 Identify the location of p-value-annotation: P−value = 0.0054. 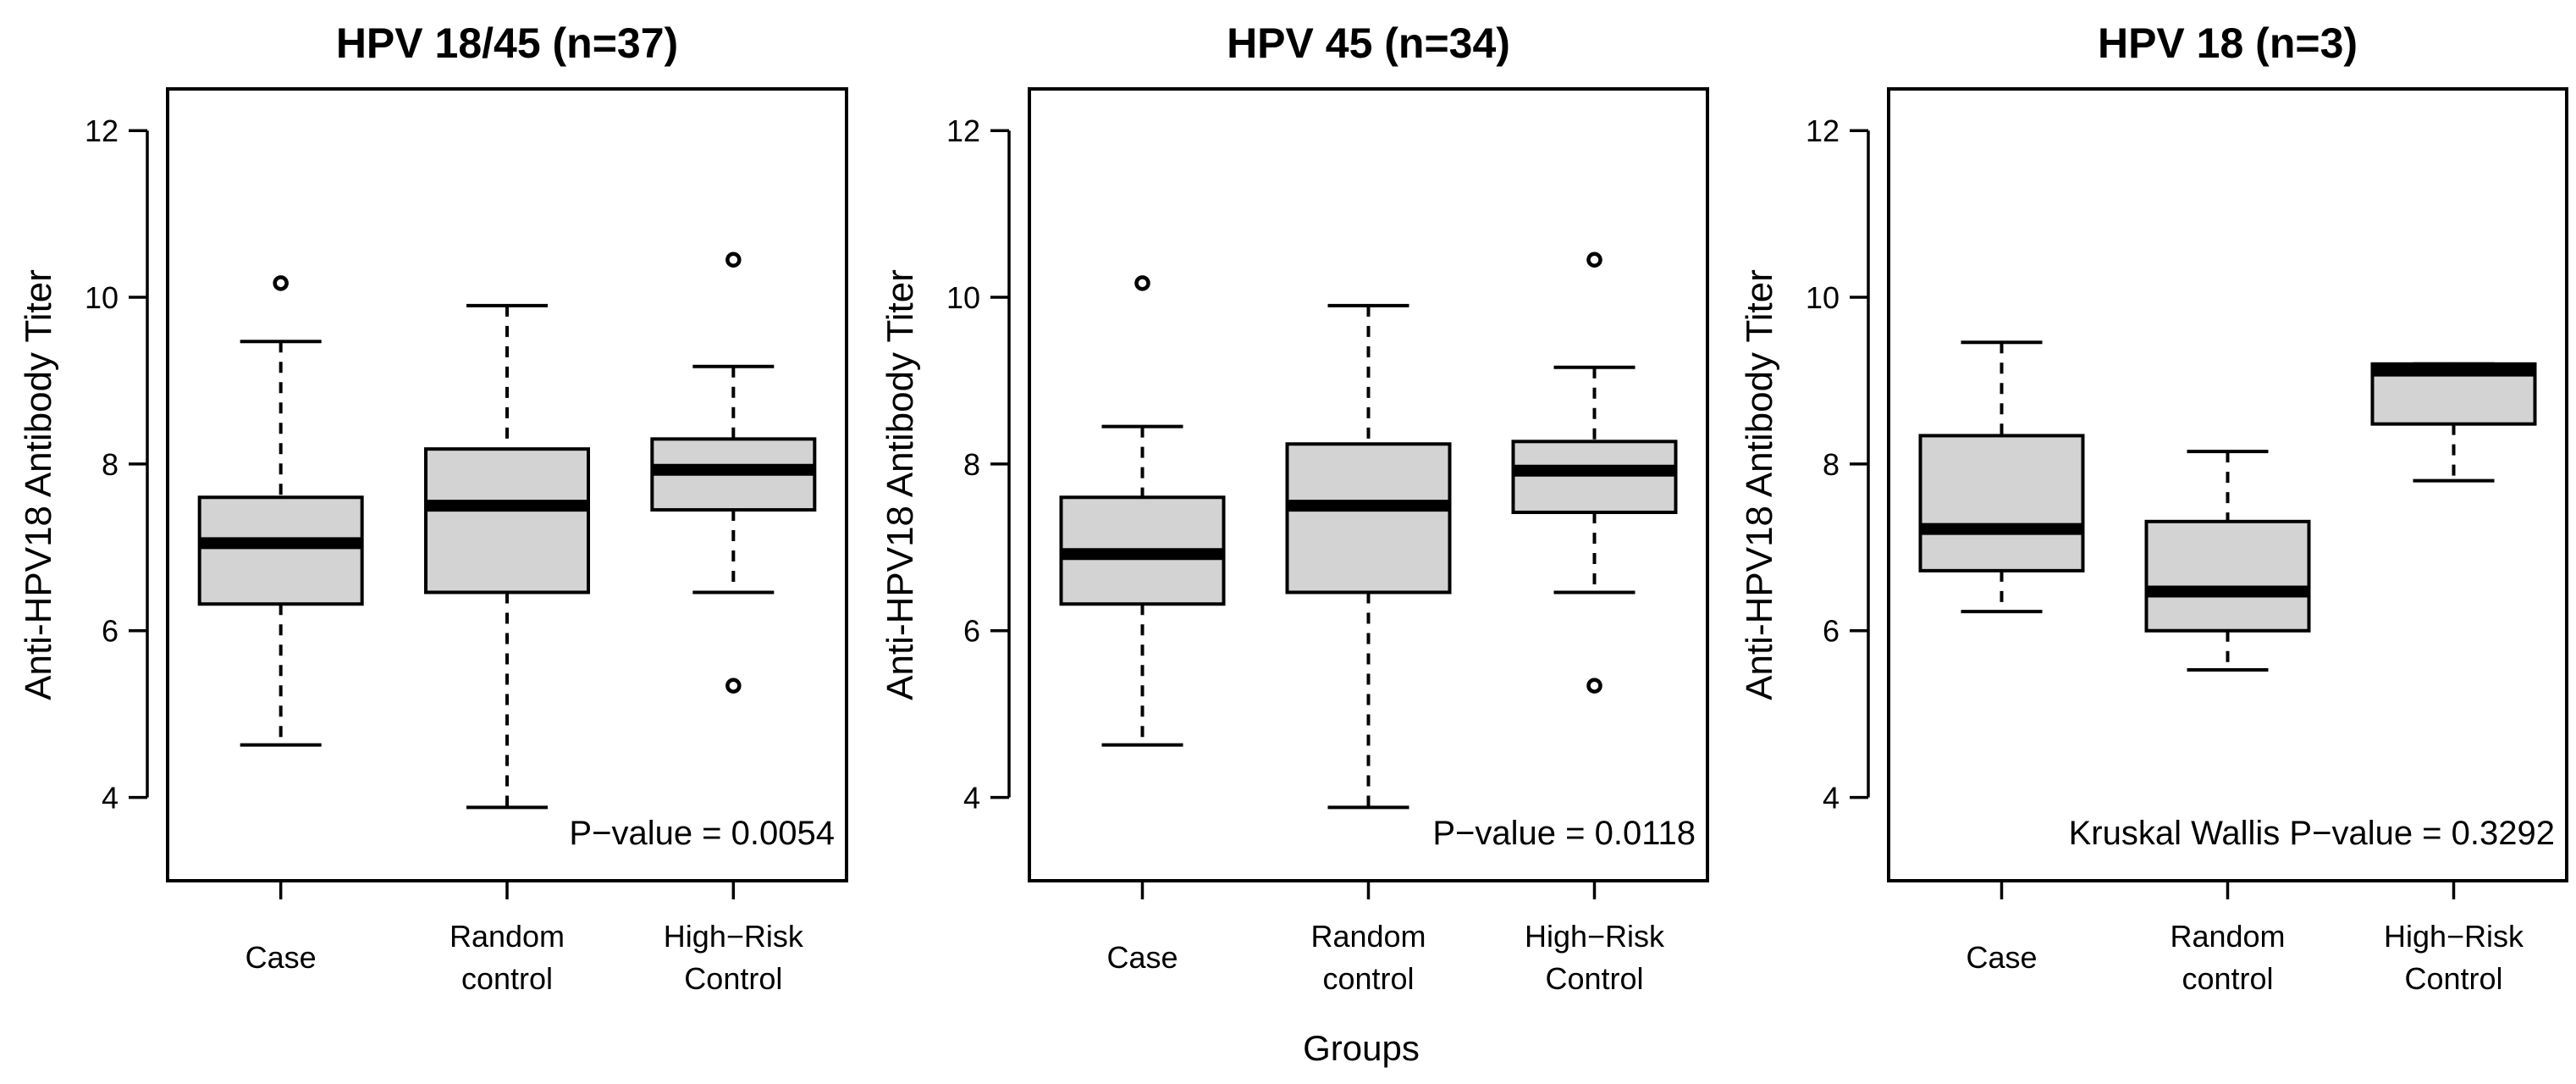
(702, 833).